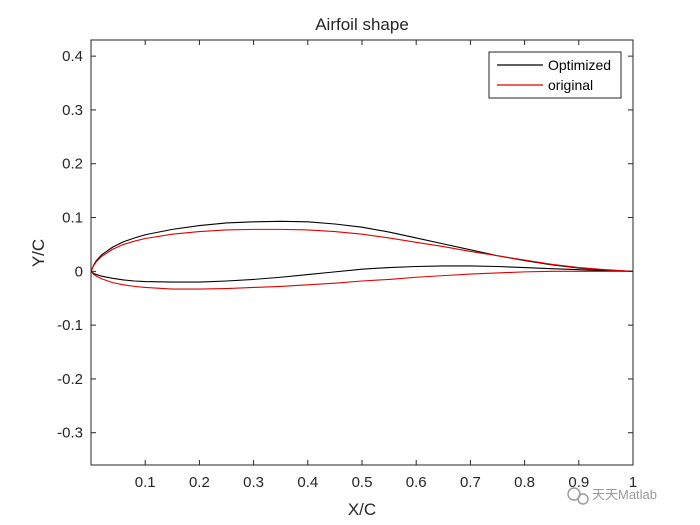 The height and width of the screenshot is (525, 700). I want to click on x-tick-label: 0.2, so click(199, 482).